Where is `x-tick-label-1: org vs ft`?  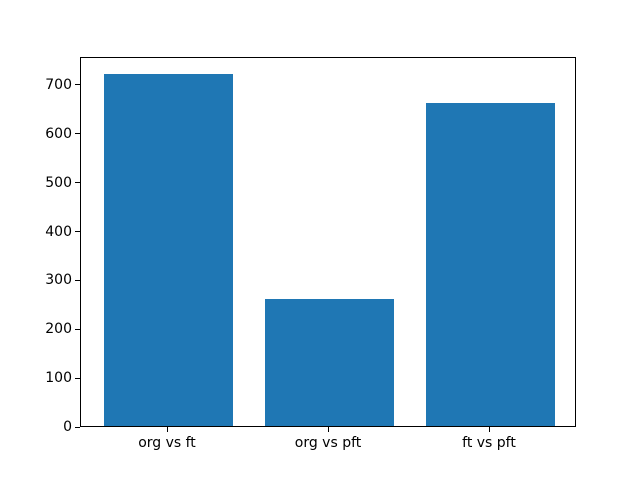
x-tick-label-1: org vs ft is located at coordinates (167, 443).